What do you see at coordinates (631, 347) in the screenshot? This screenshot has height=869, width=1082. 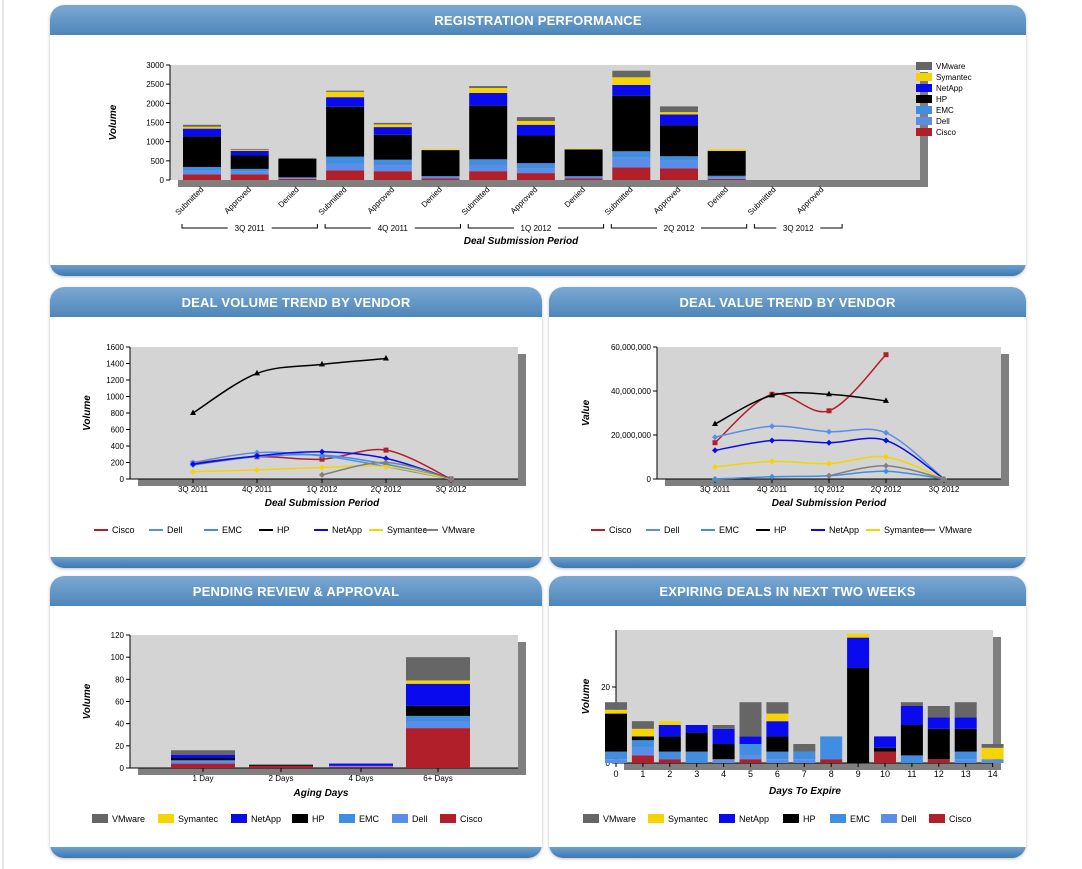 I see `y-tick-label: 60,000,000` at bounding box center [631, 347].